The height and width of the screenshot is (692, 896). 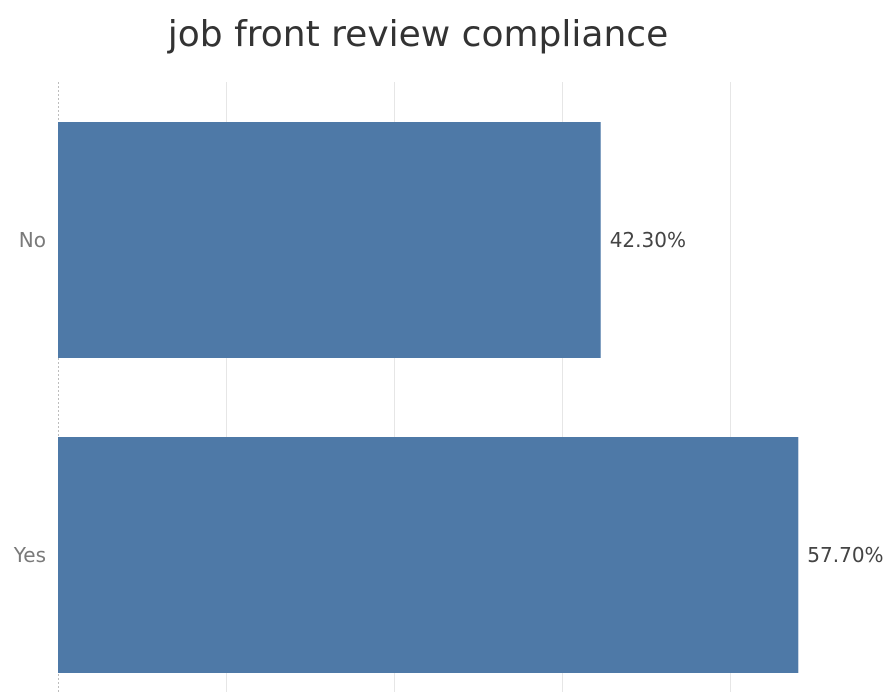 What do you see at coordinates (418, 34) in the screenshot?
I see `chart-title: job front review compliance` at bounding box center [418, 34].